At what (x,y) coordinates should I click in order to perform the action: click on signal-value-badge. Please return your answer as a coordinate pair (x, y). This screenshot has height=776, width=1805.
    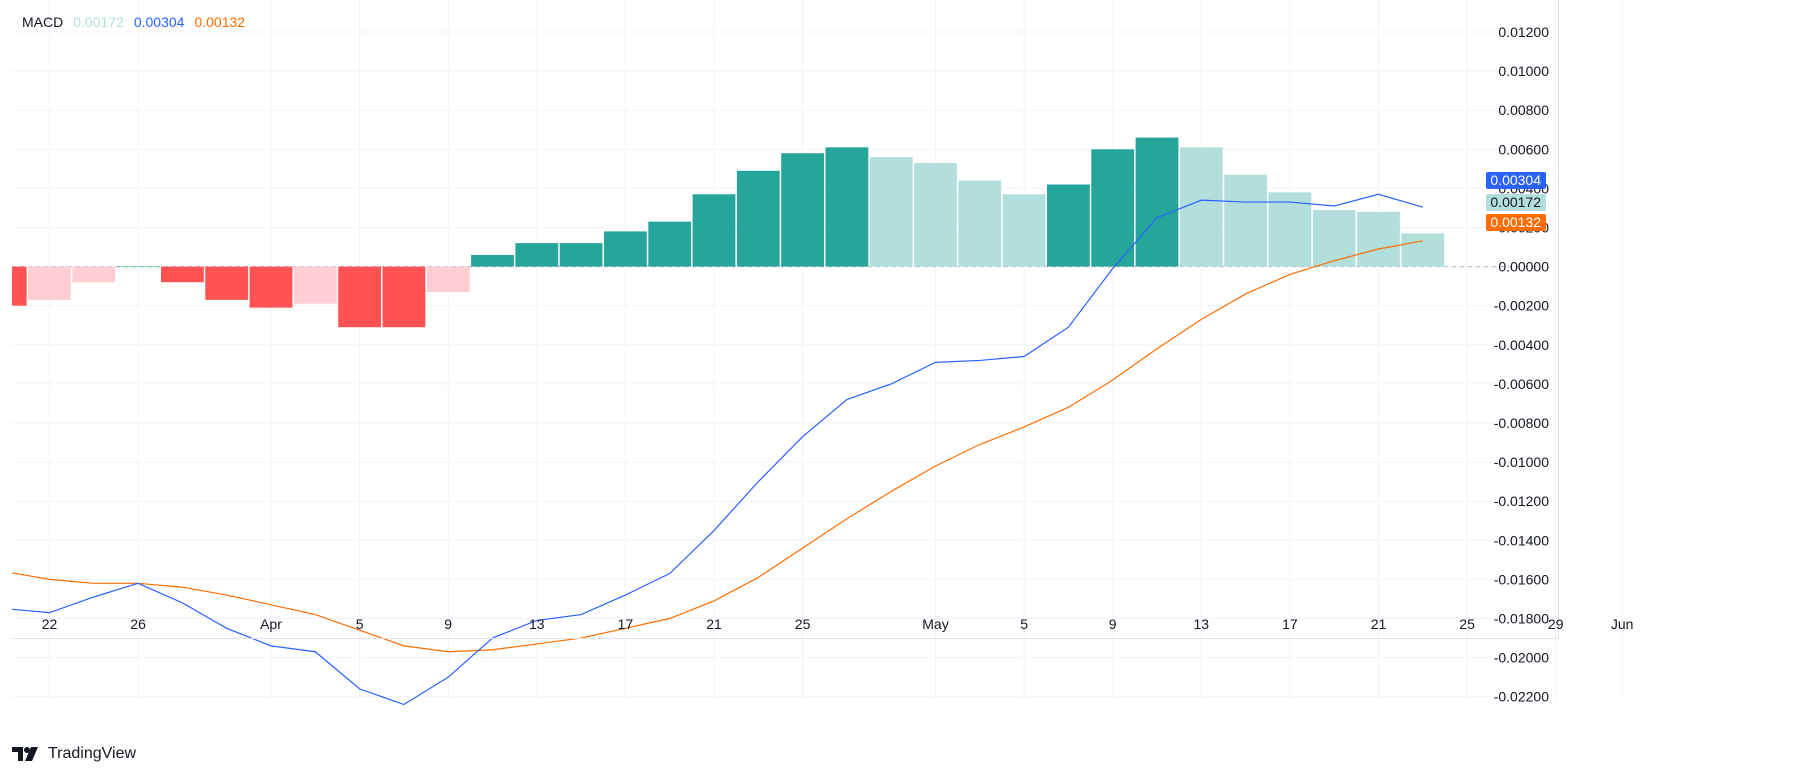
    Looking at the image, I should click on (1516, 222).